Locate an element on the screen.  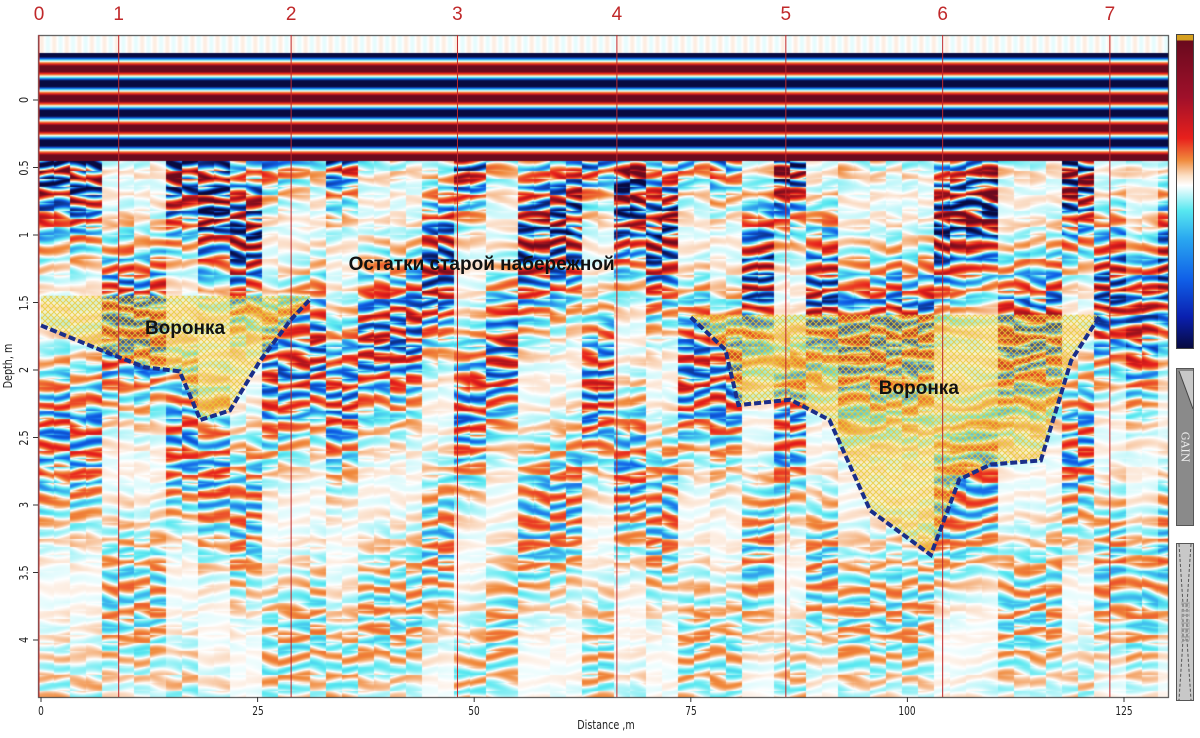
x-tick-label: 0 is located at coordinates (41, 711).